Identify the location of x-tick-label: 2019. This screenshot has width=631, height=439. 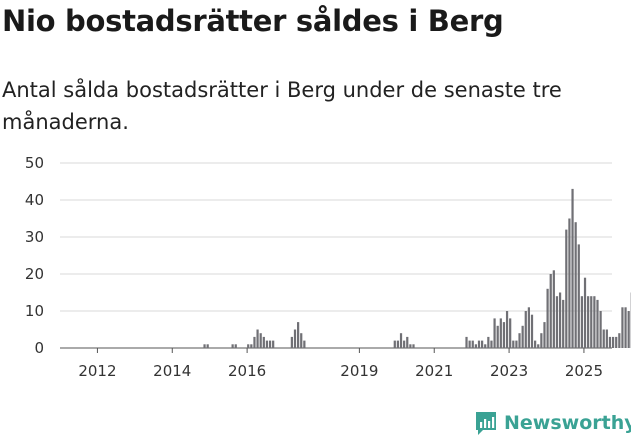
(359, 371).